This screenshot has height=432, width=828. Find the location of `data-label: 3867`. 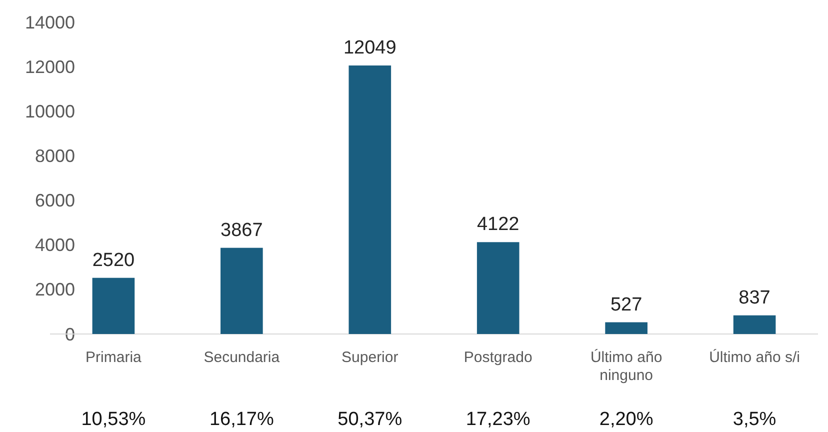

data-label: 3867 is located at coordinates (241, 230).